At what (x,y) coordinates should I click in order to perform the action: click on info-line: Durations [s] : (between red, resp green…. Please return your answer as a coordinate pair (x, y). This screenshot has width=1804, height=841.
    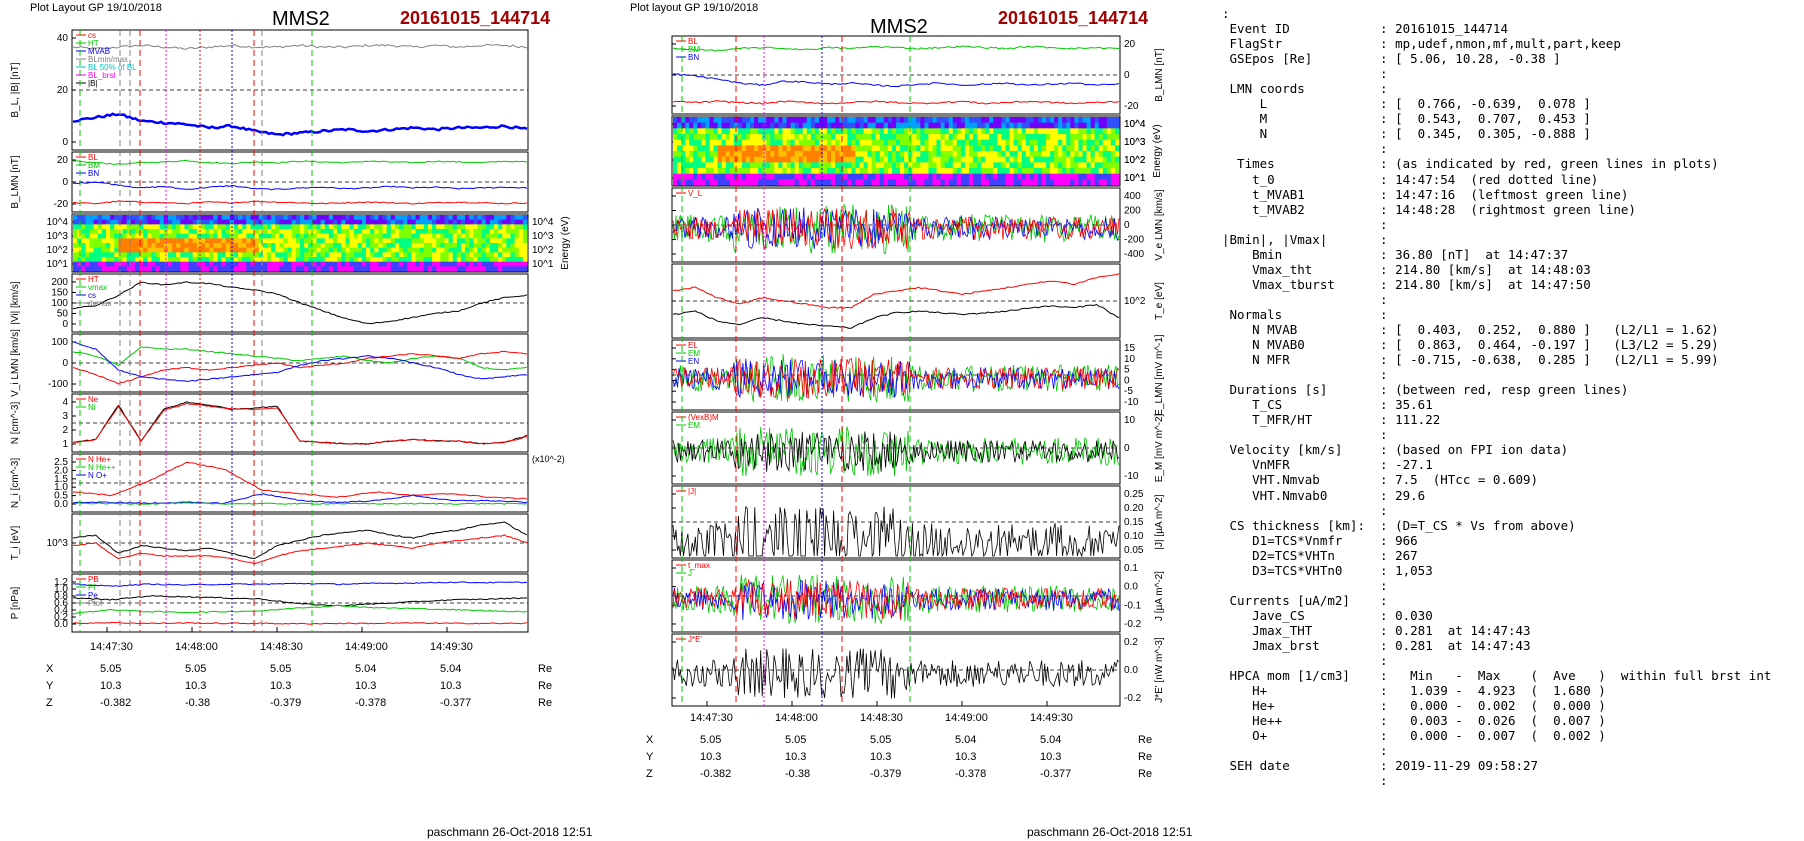
    Looking at the image, I should click on (1425, 390).